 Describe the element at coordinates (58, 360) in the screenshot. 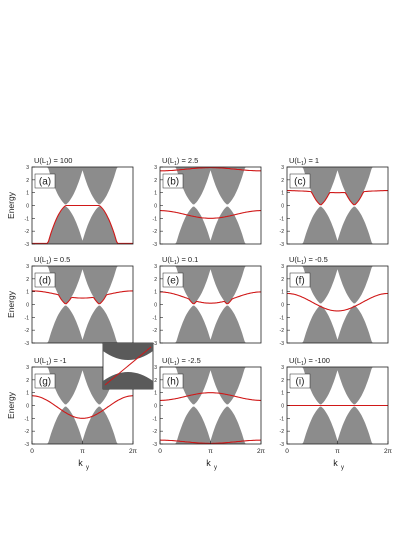

I see `panel-title-value: ) = -1` at that location.